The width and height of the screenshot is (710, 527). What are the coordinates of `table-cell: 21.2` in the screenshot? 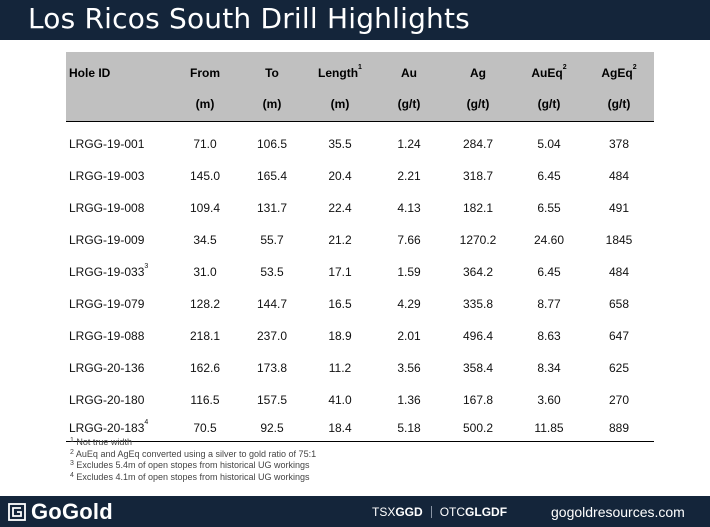 It's located at (340, 240).